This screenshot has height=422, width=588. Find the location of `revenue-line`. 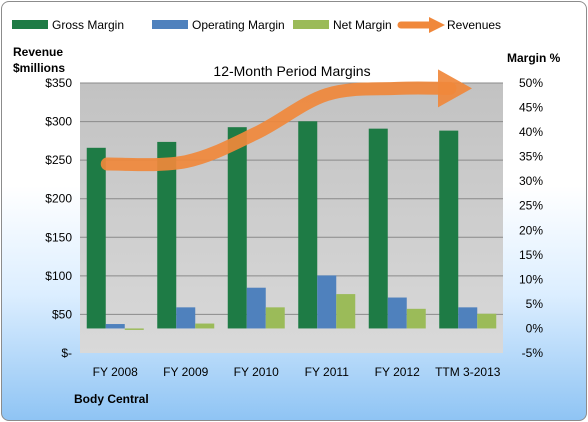

revenue-line is located at coordinates (278, 126).